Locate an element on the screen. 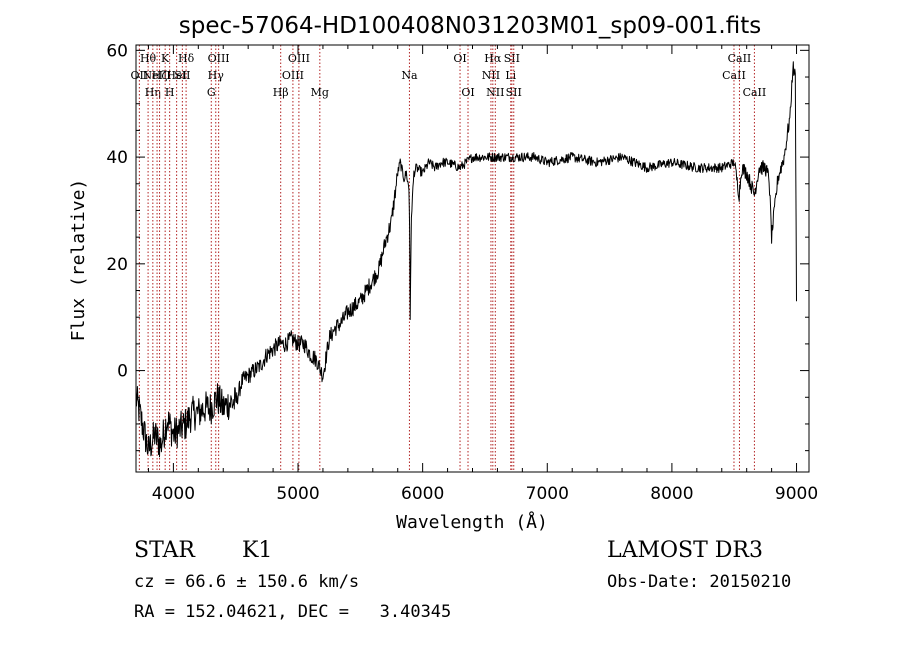 The image size is (900, 649). line-label: Na is located at coordinates (409, 75).